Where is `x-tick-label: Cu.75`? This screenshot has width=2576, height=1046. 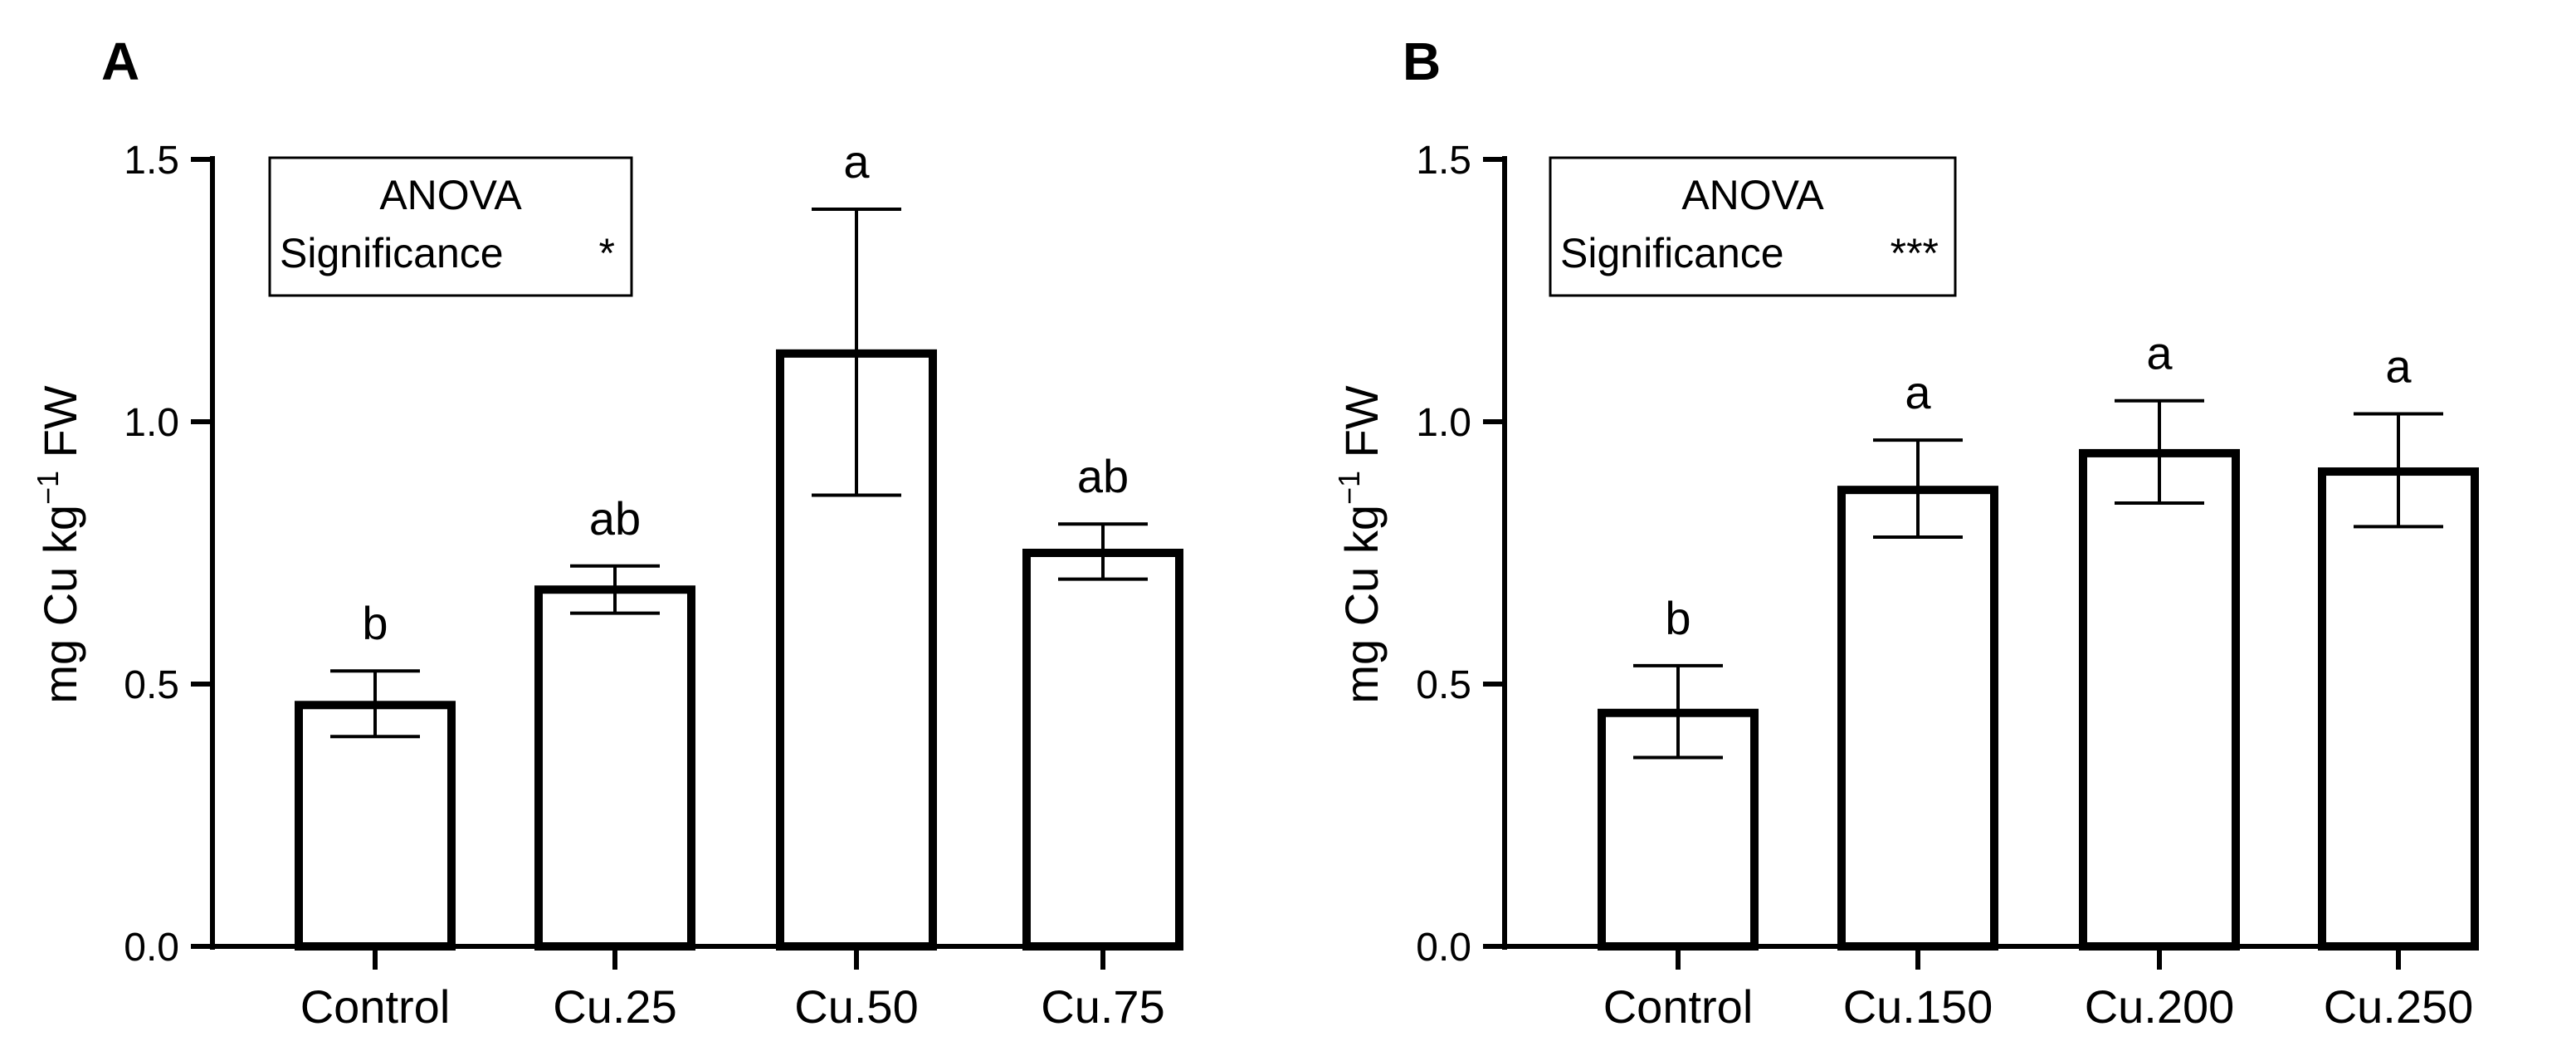 x-tick-label: Cu.75 is located at coordinates (1102, 1006).